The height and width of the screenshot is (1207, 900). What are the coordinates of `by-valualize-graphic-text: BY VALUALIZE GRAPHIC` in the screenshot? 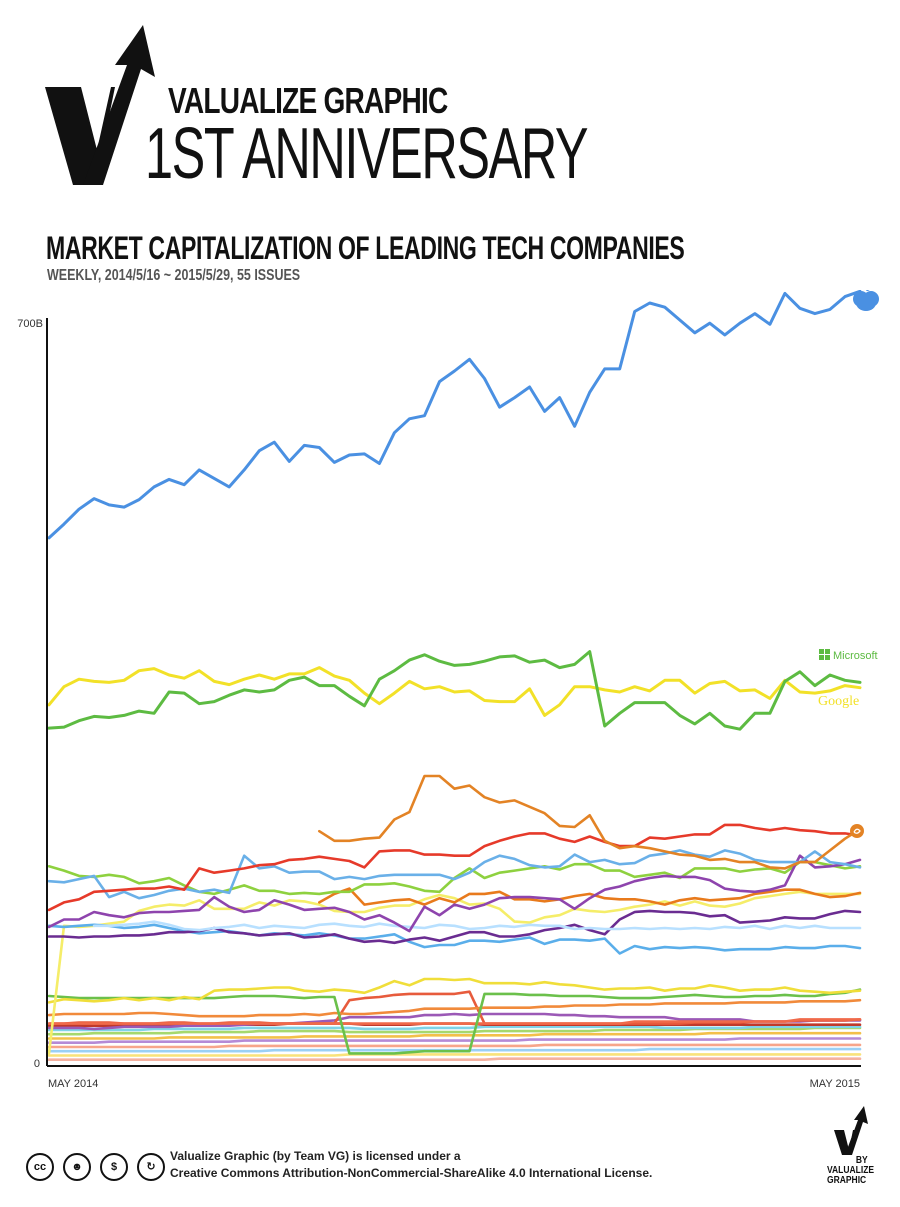 It's located at (850, 1171).